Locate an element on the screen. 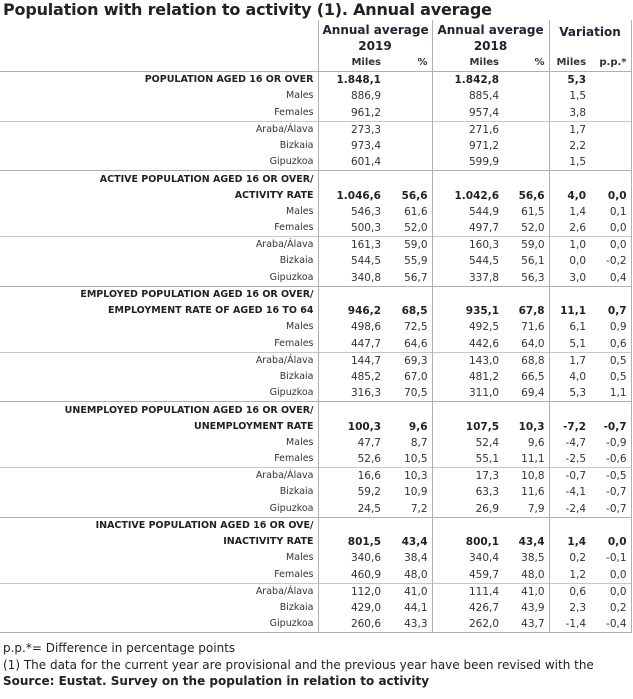 This screenshot has height=699, width=633. group-label-line: INACTIVE POPULATION AGED 16 OR OVE/ is located at coordinates (204, 525).